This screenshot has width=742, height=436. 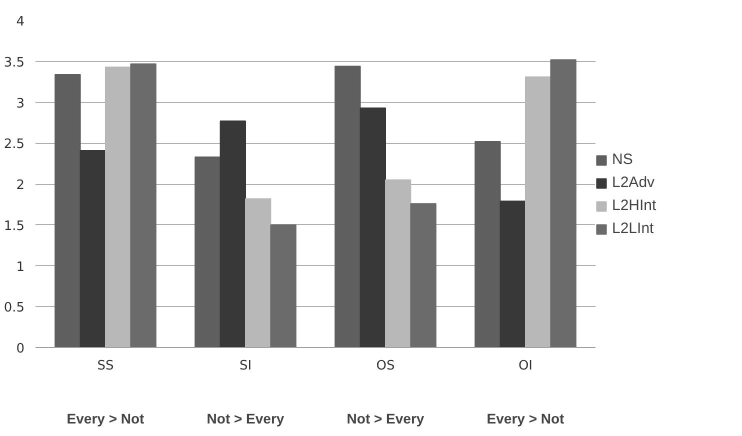 What do you see at coordinates (20, 185) in the screenshot?
I see `y-tick-label: 2` at bounding box center [20, 185].